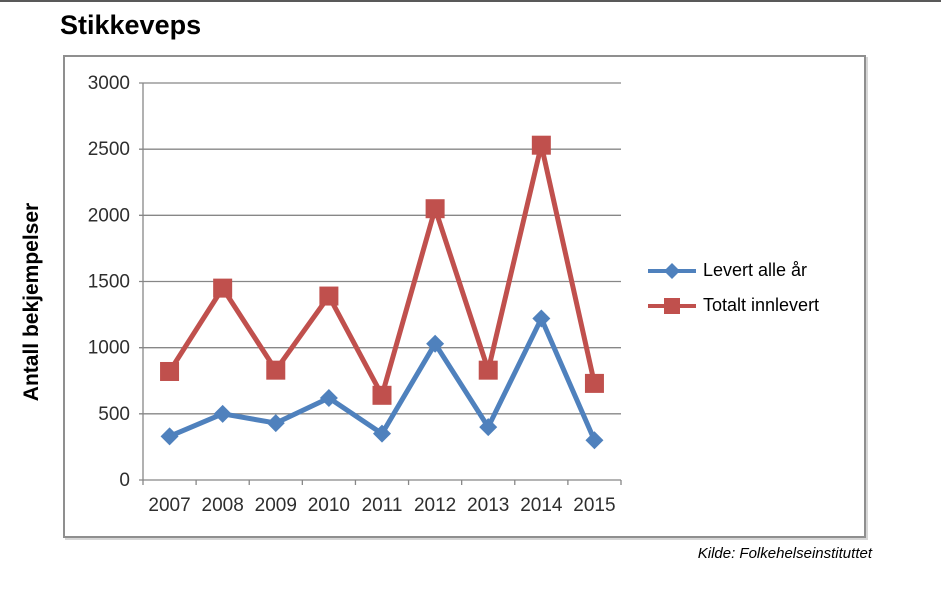 The width and height of the screenshot is (941, 590). Describe the element at coordinates (109, 282) in the screenshot. I see `svg-text: 1500` at that location.